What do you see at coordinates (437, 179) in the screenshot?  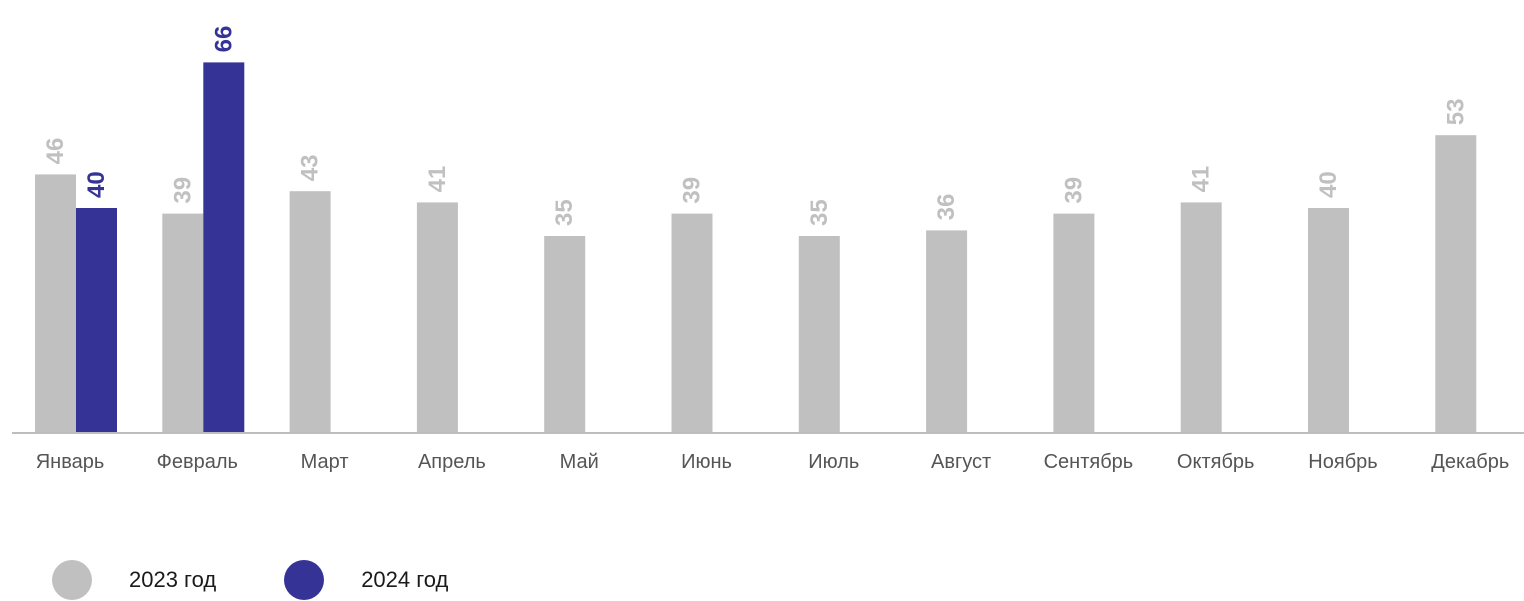 I see `value-label-2023-4: 41` at bounding box center [437, 179].